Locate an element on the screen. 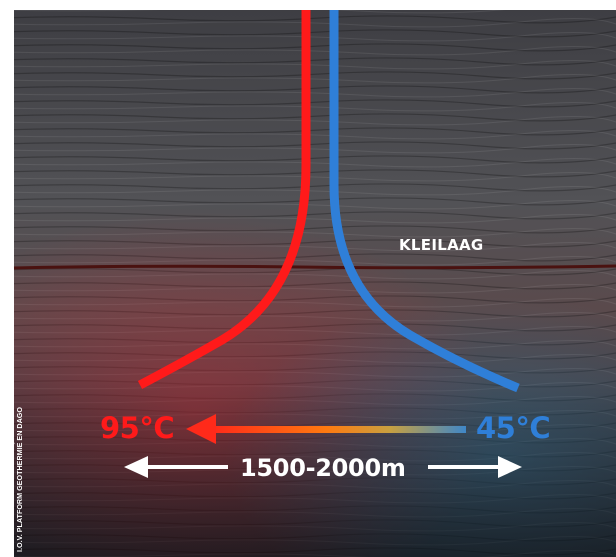  flow-arrow is located at coordinates (326, 429).